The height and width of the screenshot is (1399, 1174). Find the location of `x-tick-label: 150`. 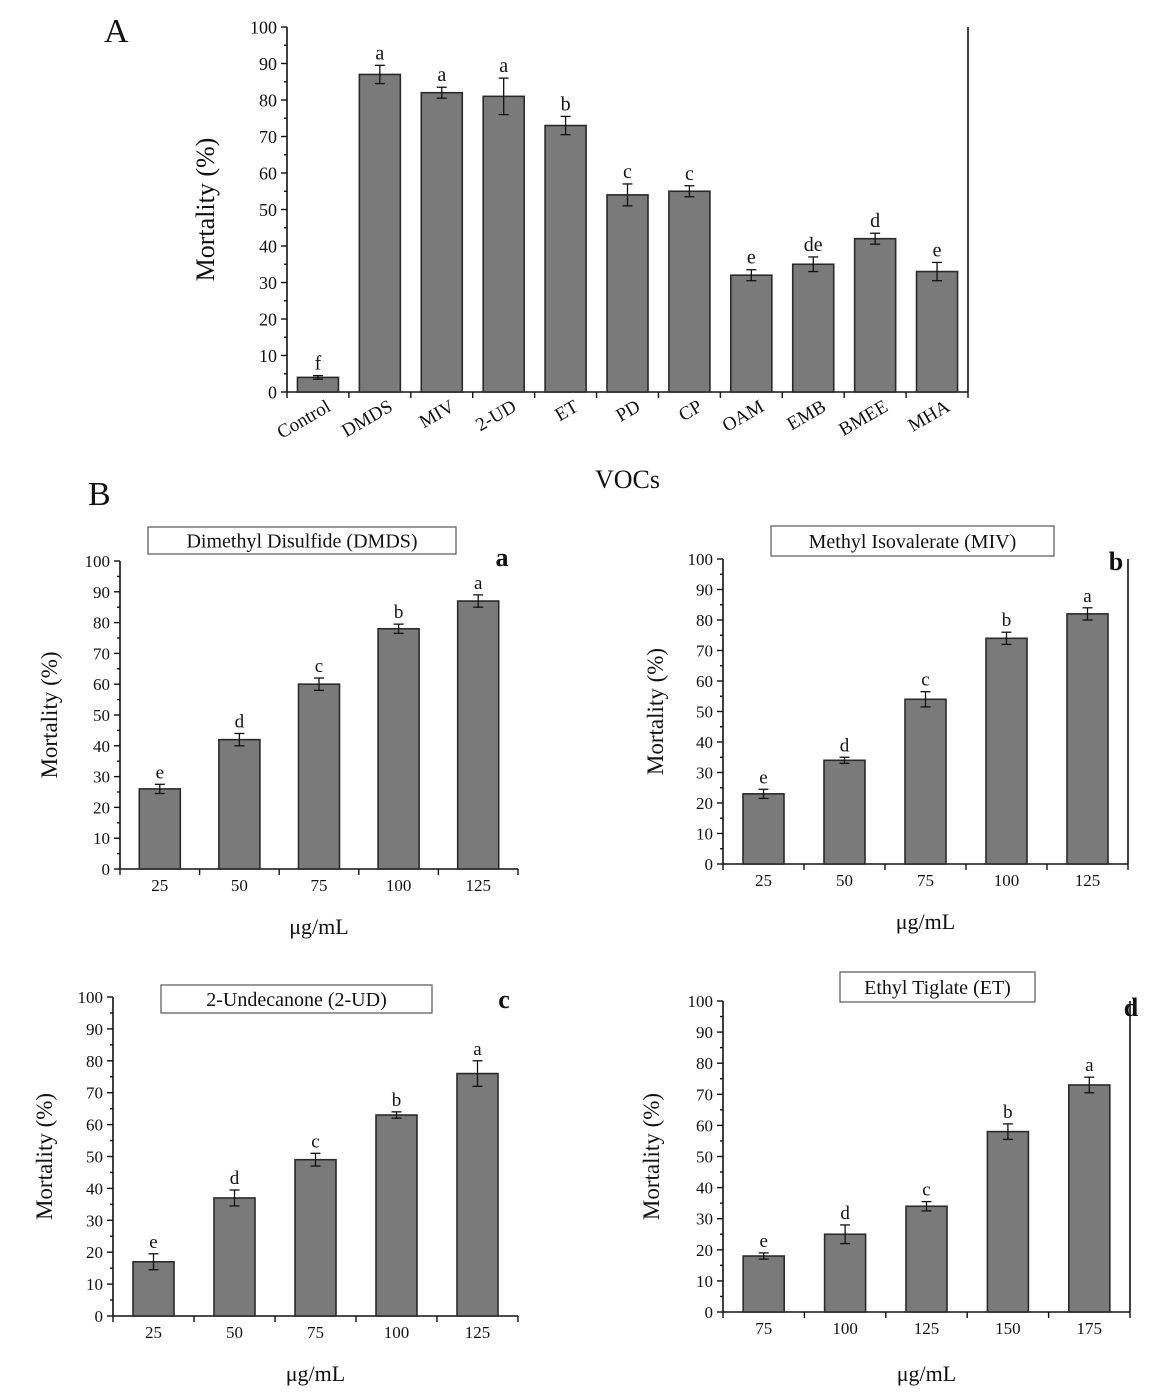

x-tick-label: 150 is located at coordinates (1008, 1328).